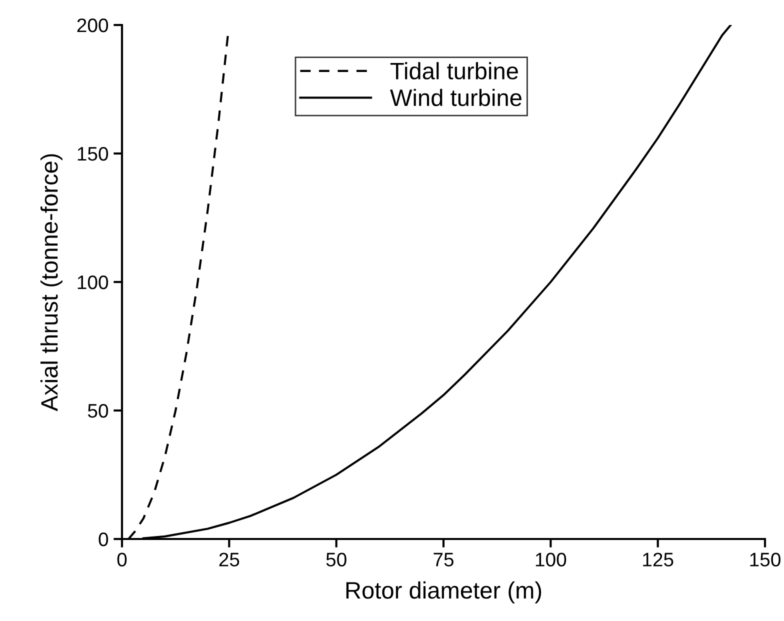 This screenshot has width=784, height=621. What do you see at coordinates (444, 592) in the screenshot?
I see `x-axis-title: Rotor diameter (m)` at bounding box center [444, 592].